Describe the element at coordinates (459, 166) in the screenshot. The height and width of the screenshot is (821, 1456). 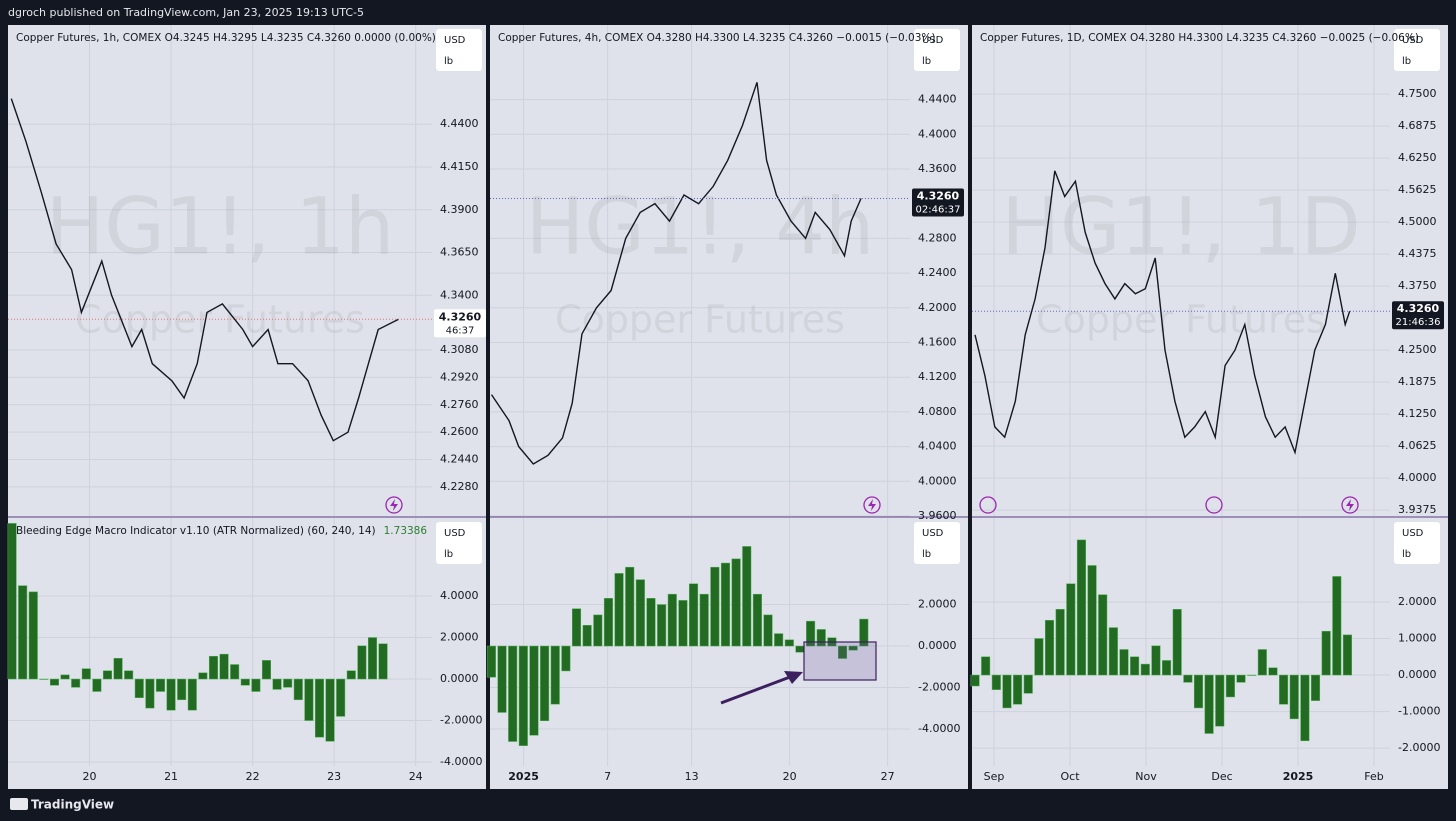
I see `y-tick-label: 4.4150` at that location.